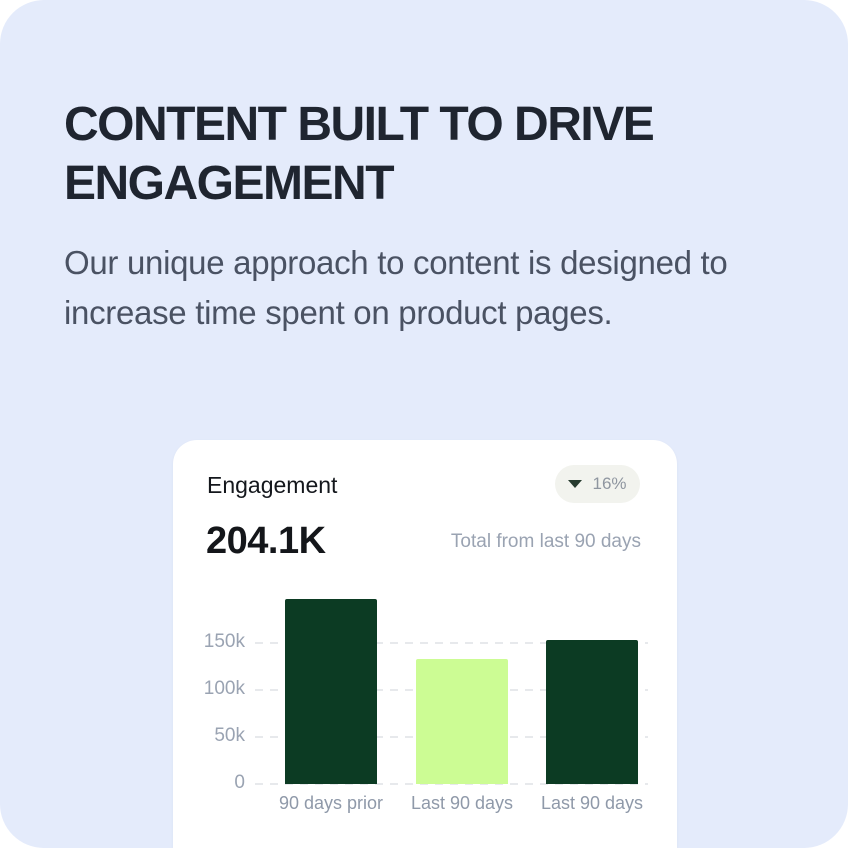 The image size is (848, 848). I want to click on x-axis: 90 days prior Last 90 days Last 90 days, so click(451, 806).